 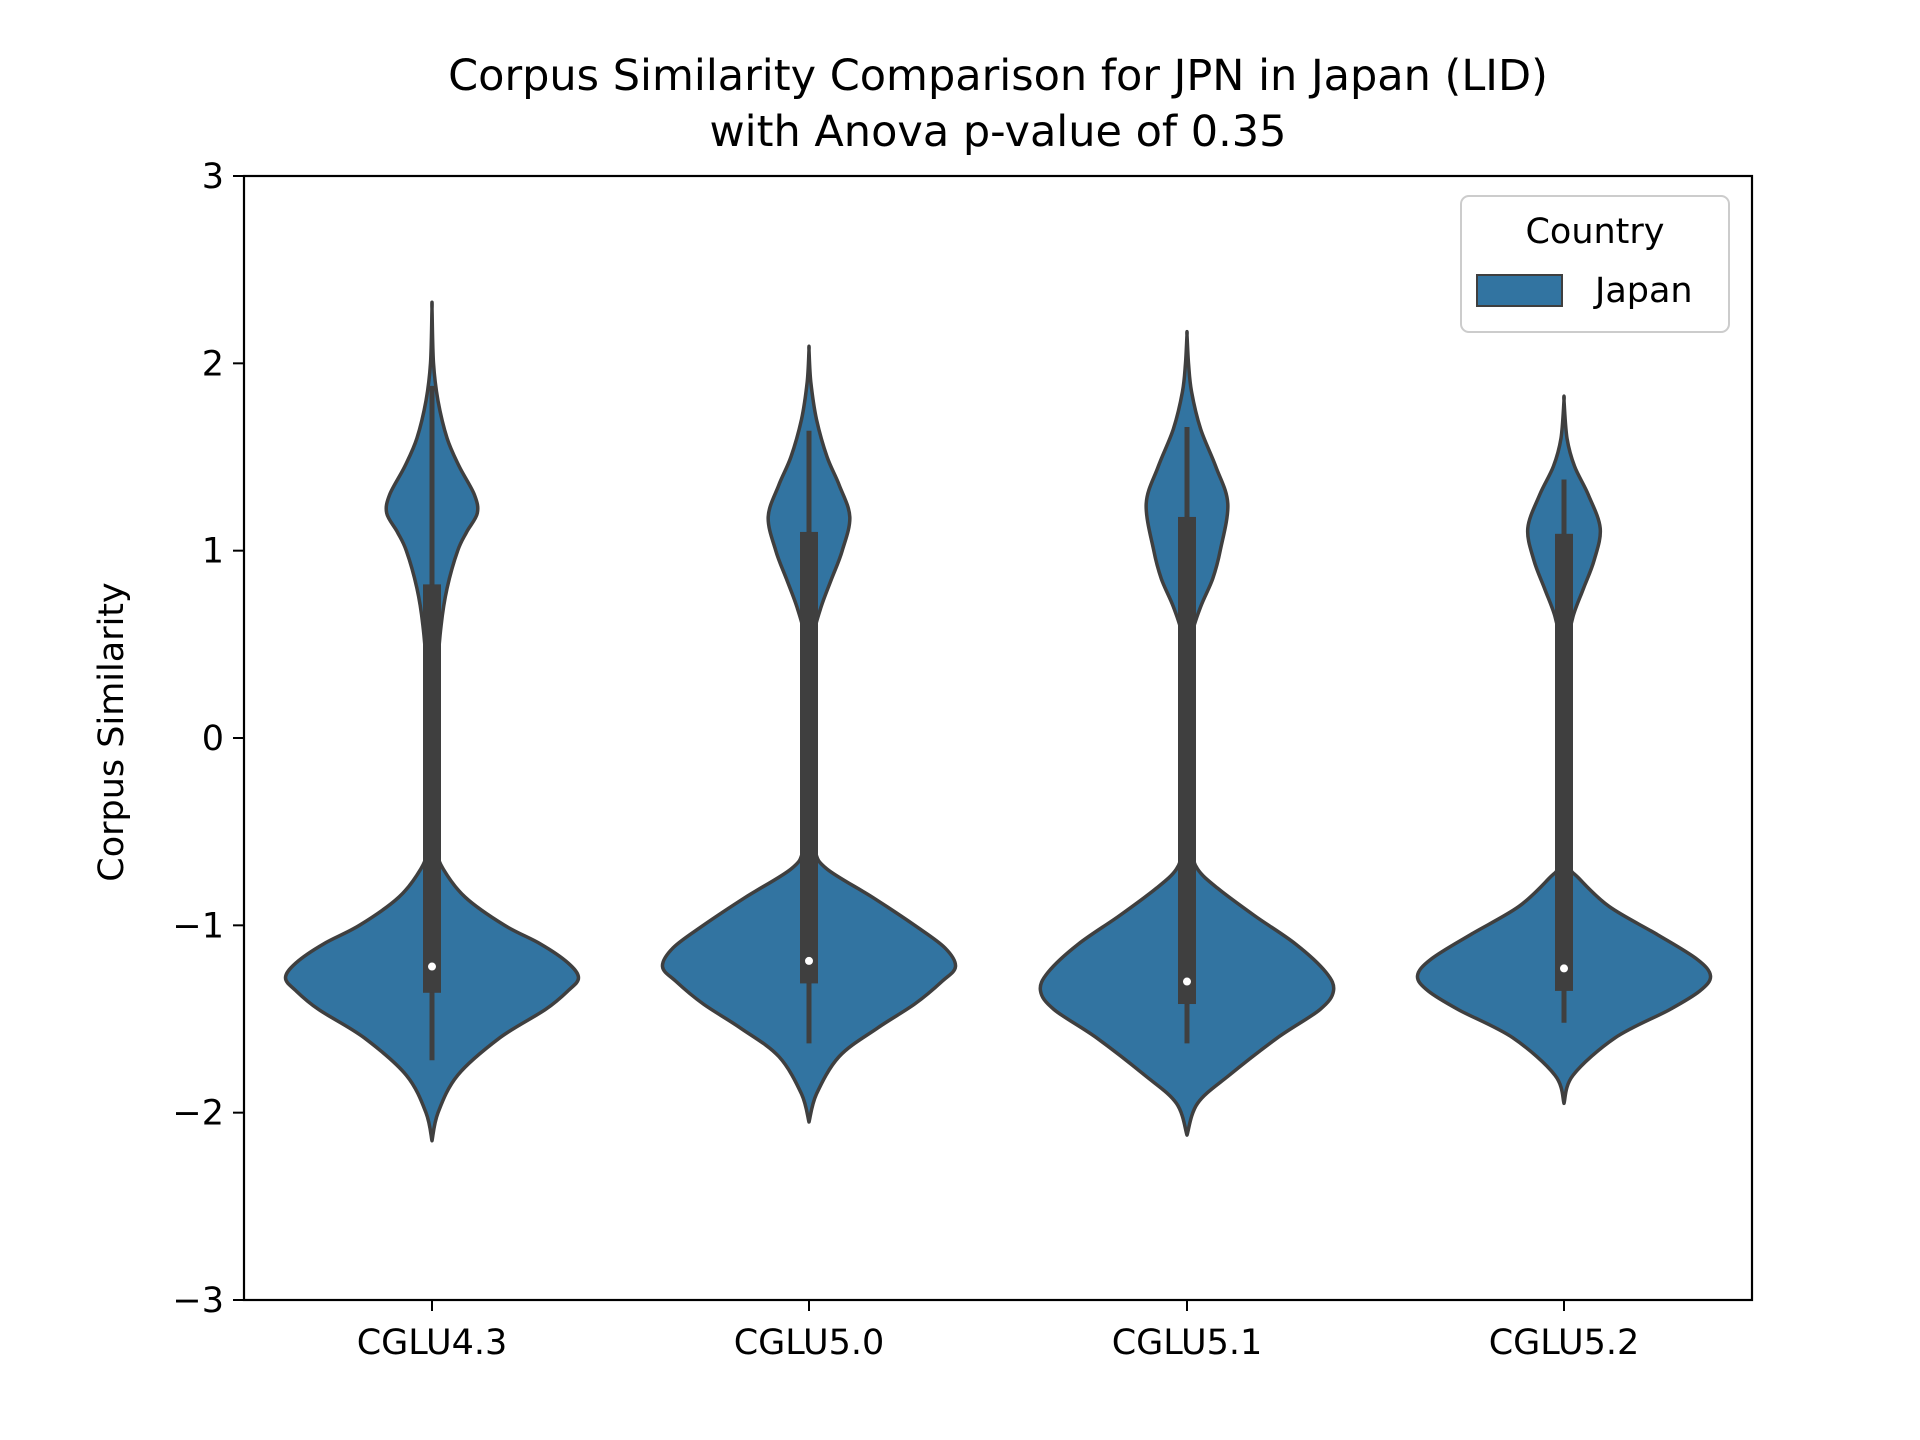 I want to click on x-tick-label: CGLU4.3, so click(x=432, y=1343).